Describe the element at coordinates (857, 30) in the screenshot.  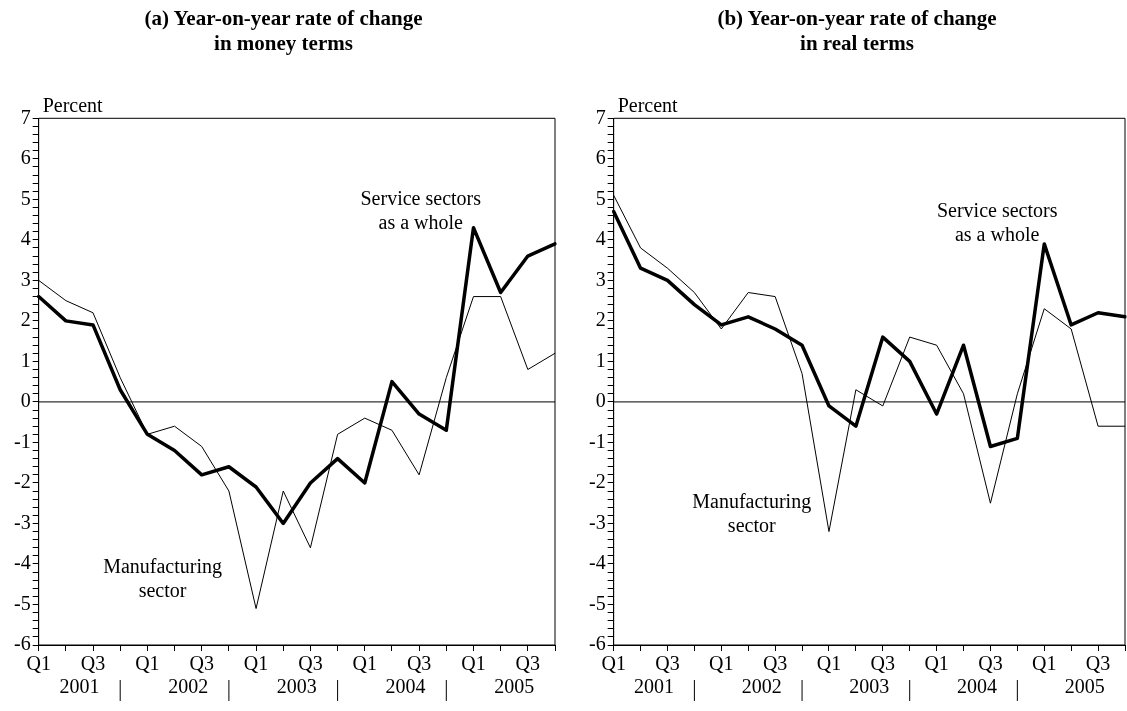
I see `chart-title: (b) Year-on-year rate of change in real terms` at that location.